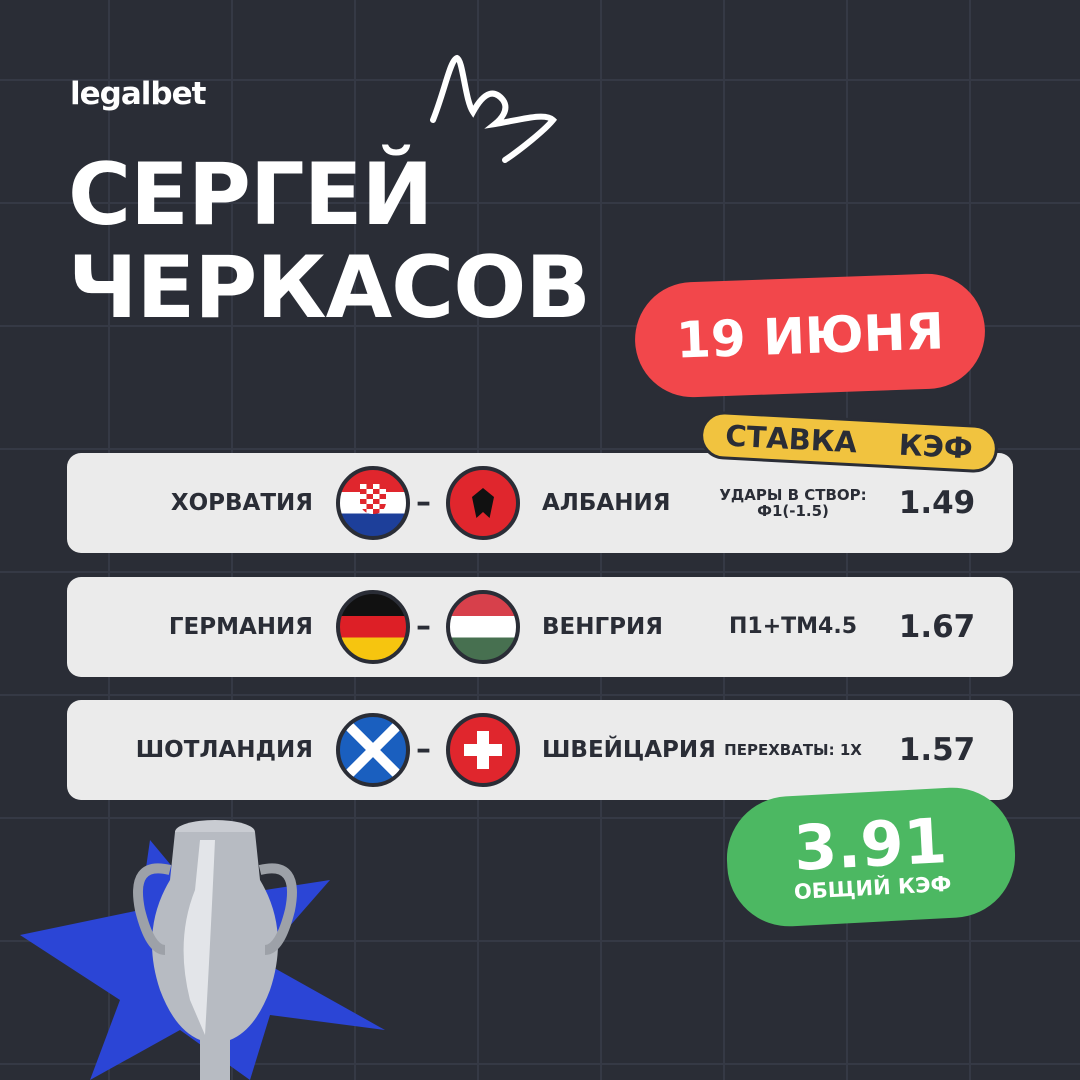 The width and height of the screenshot is (1080, 1080). Describe the element at coordinates (250, 195) in the screenshot. I see `author-first-name: СЕРГЕЙ` at that location.